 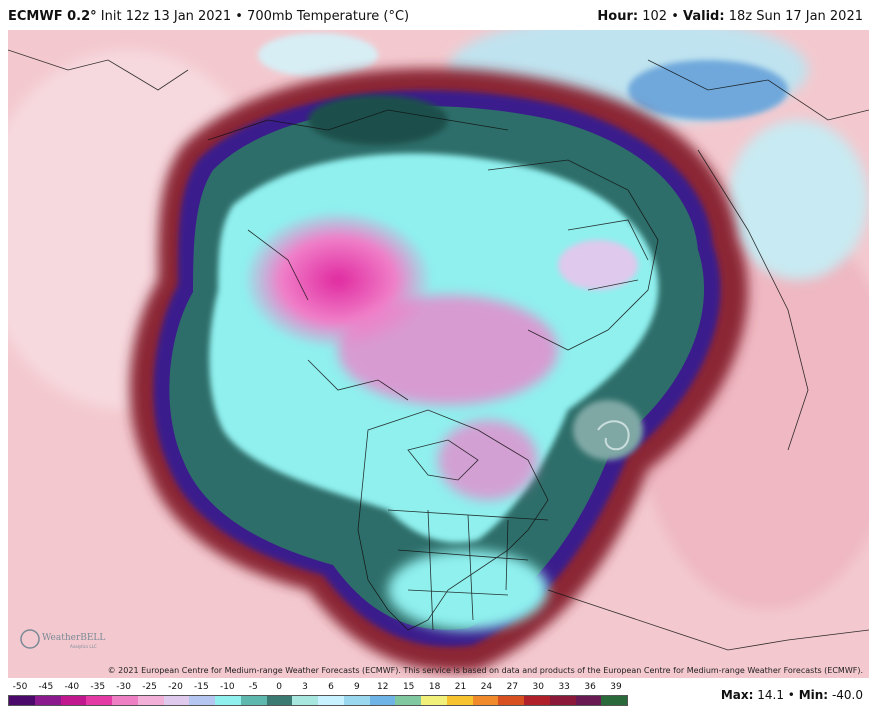 I want to click on min-label: Min:, so click(x=813, y=695).